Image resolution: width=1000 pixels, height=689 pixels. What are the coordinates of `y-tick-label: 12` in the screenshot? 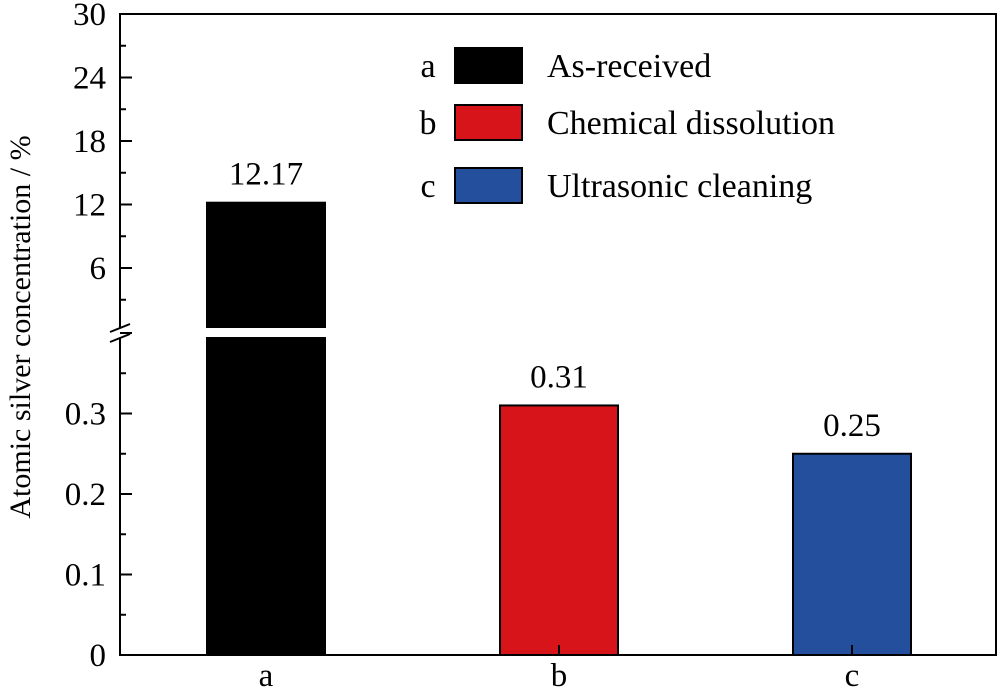 It's located at (89, 206).